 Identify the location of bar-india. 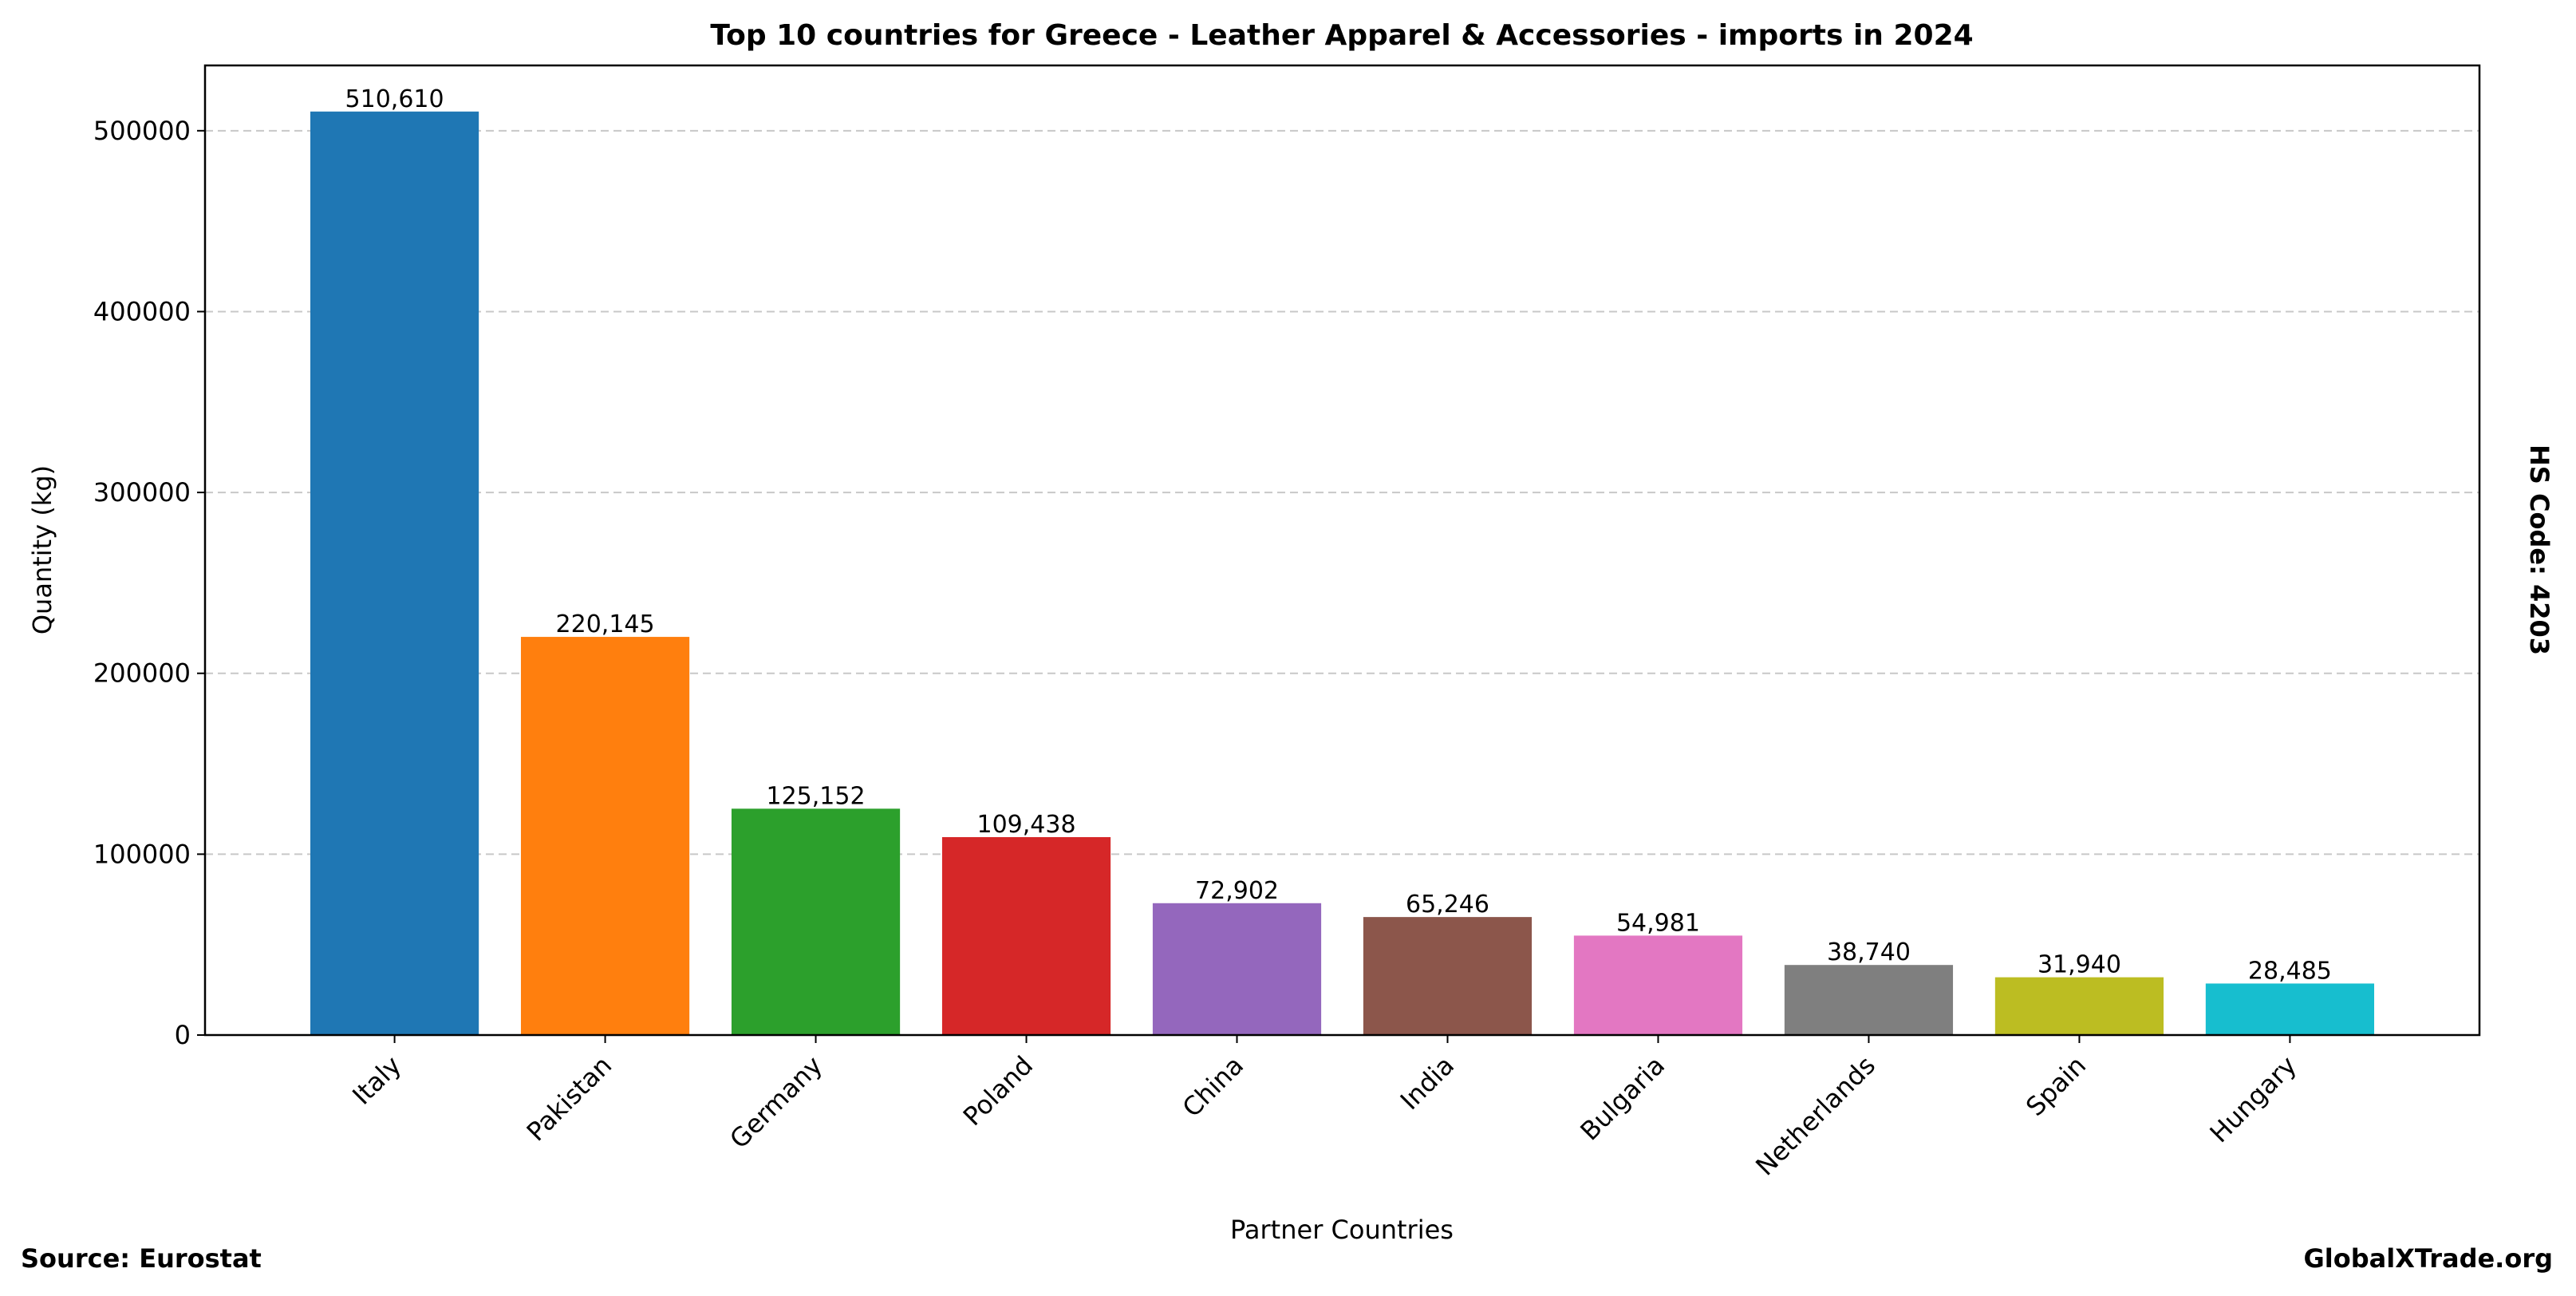
(1448, 976).